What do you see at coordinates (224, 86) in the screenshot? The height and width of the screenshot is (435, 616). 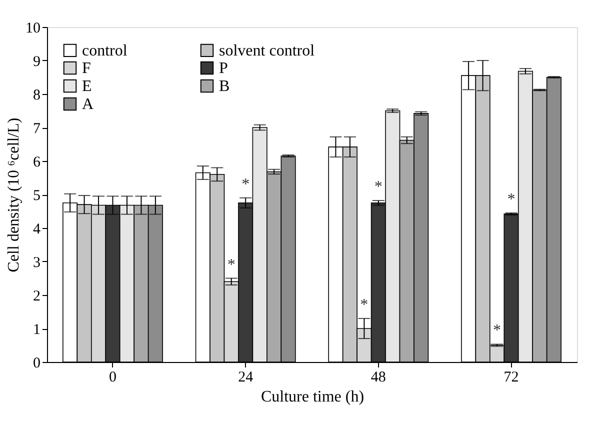 I see `legend-label: B` at bounding box center [224, 86].